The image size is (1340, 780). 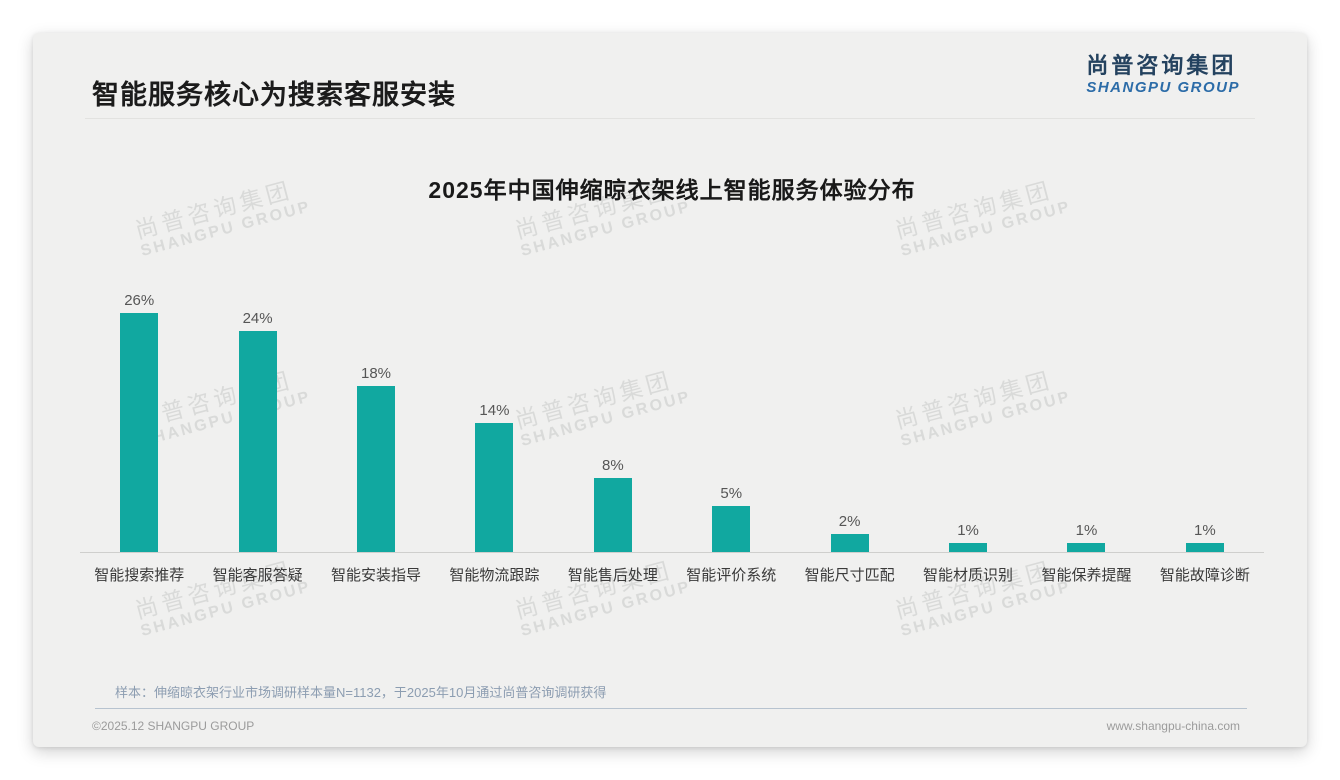 I want to click on category-label: 智能评价系统, so click(x=731, y=575).